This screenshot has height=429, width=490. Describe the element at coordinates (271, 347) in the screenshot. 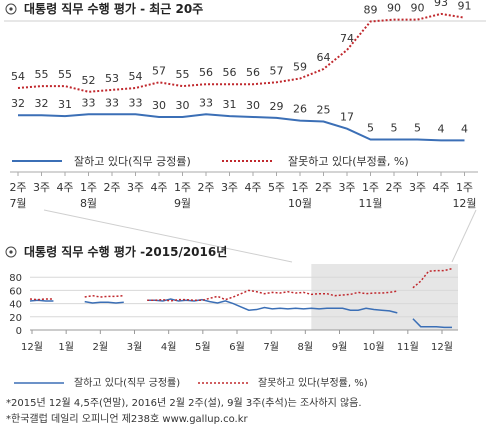

I see `bottom-x-tick-label: 7월` at that location.